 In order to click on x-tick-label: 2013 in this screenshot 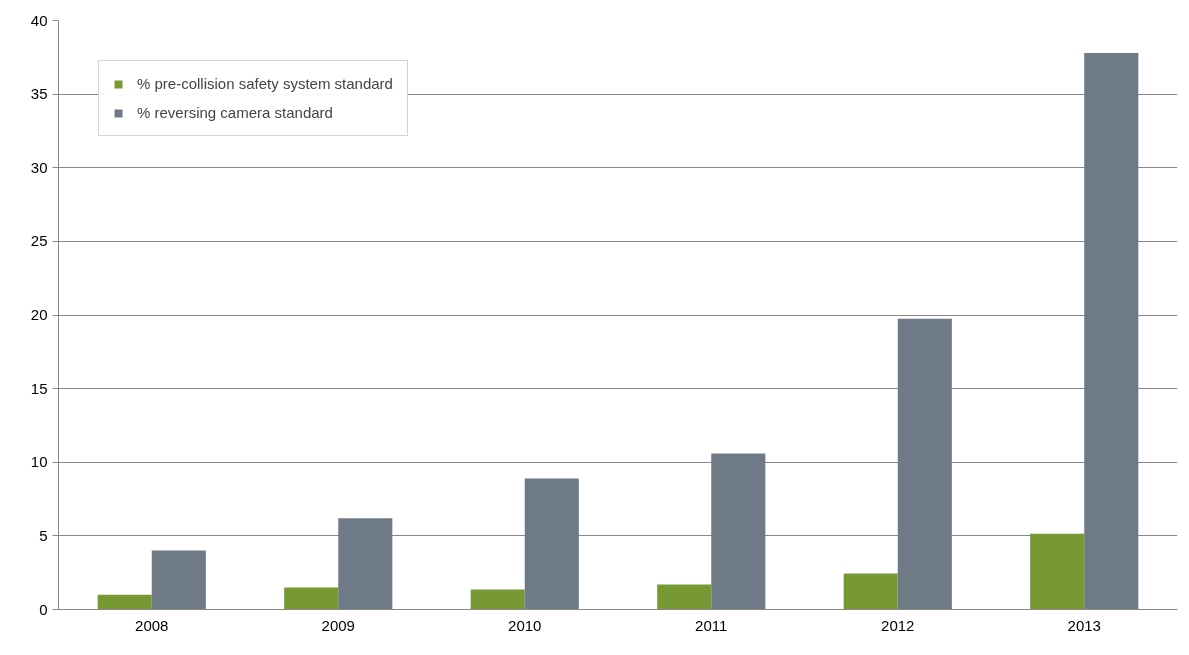, I will do `click(1084, 625)`.